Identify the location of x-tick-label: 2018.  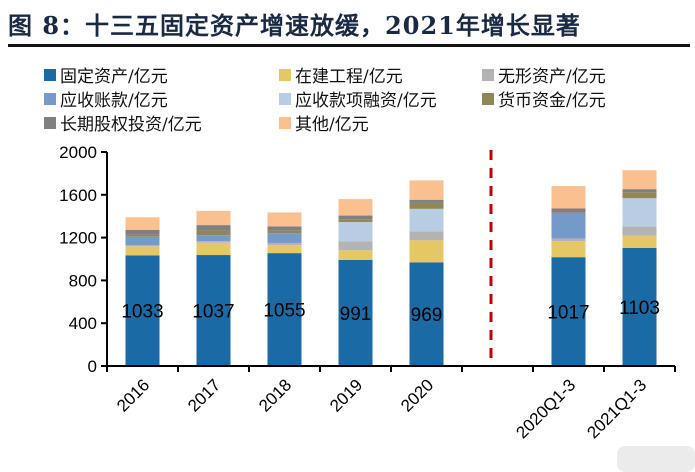
(275, 395).